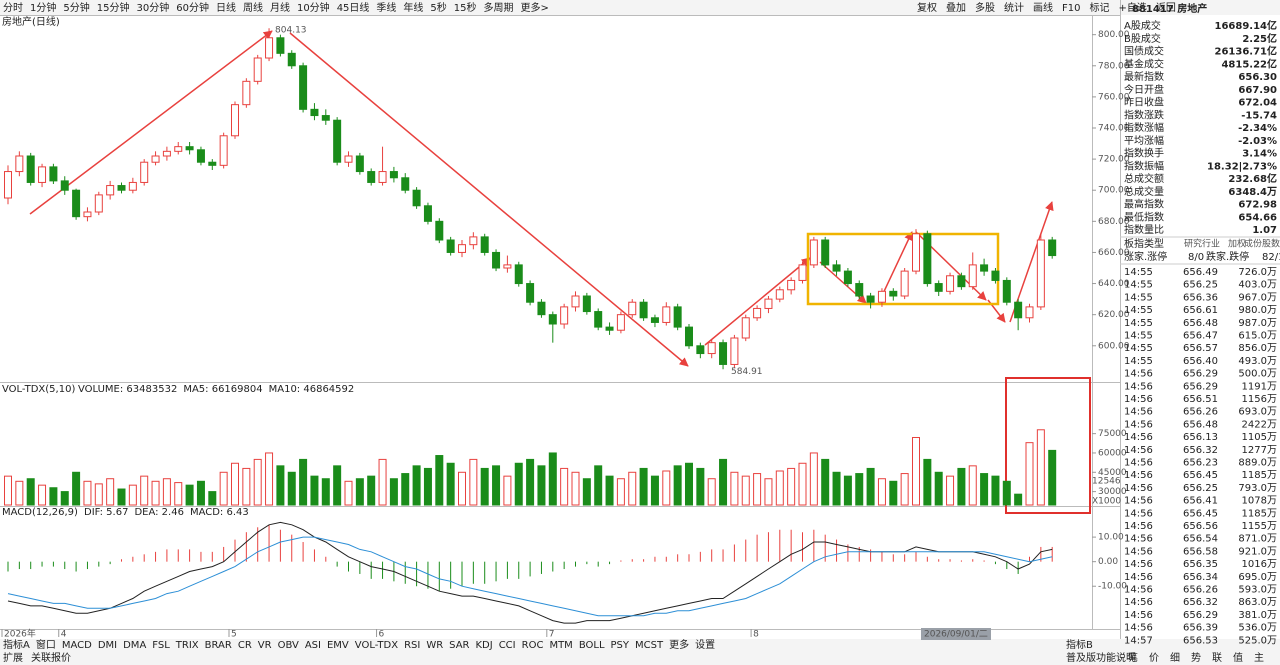 The width and height of the screenshot is (1280, 665). I want to click on stat-value: 3.14%, so click(1259, 154).